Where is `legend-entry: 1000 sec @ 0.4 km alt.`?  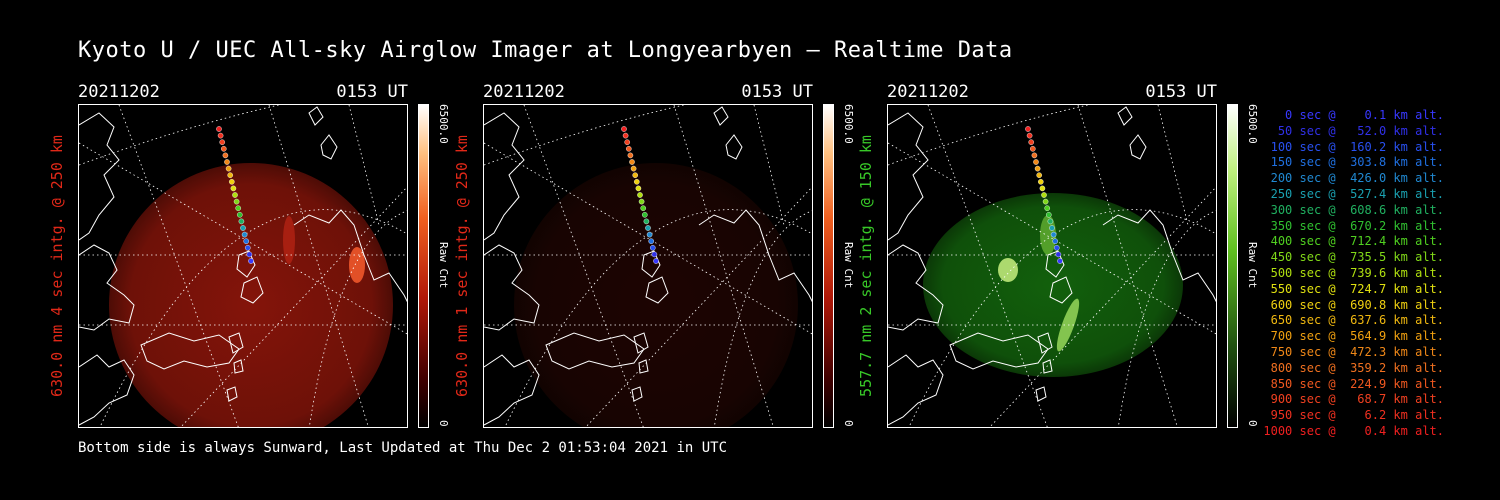
legend-entry: 1000 sec @ 0.4 km alt. is located at coordinates (1353, 430).